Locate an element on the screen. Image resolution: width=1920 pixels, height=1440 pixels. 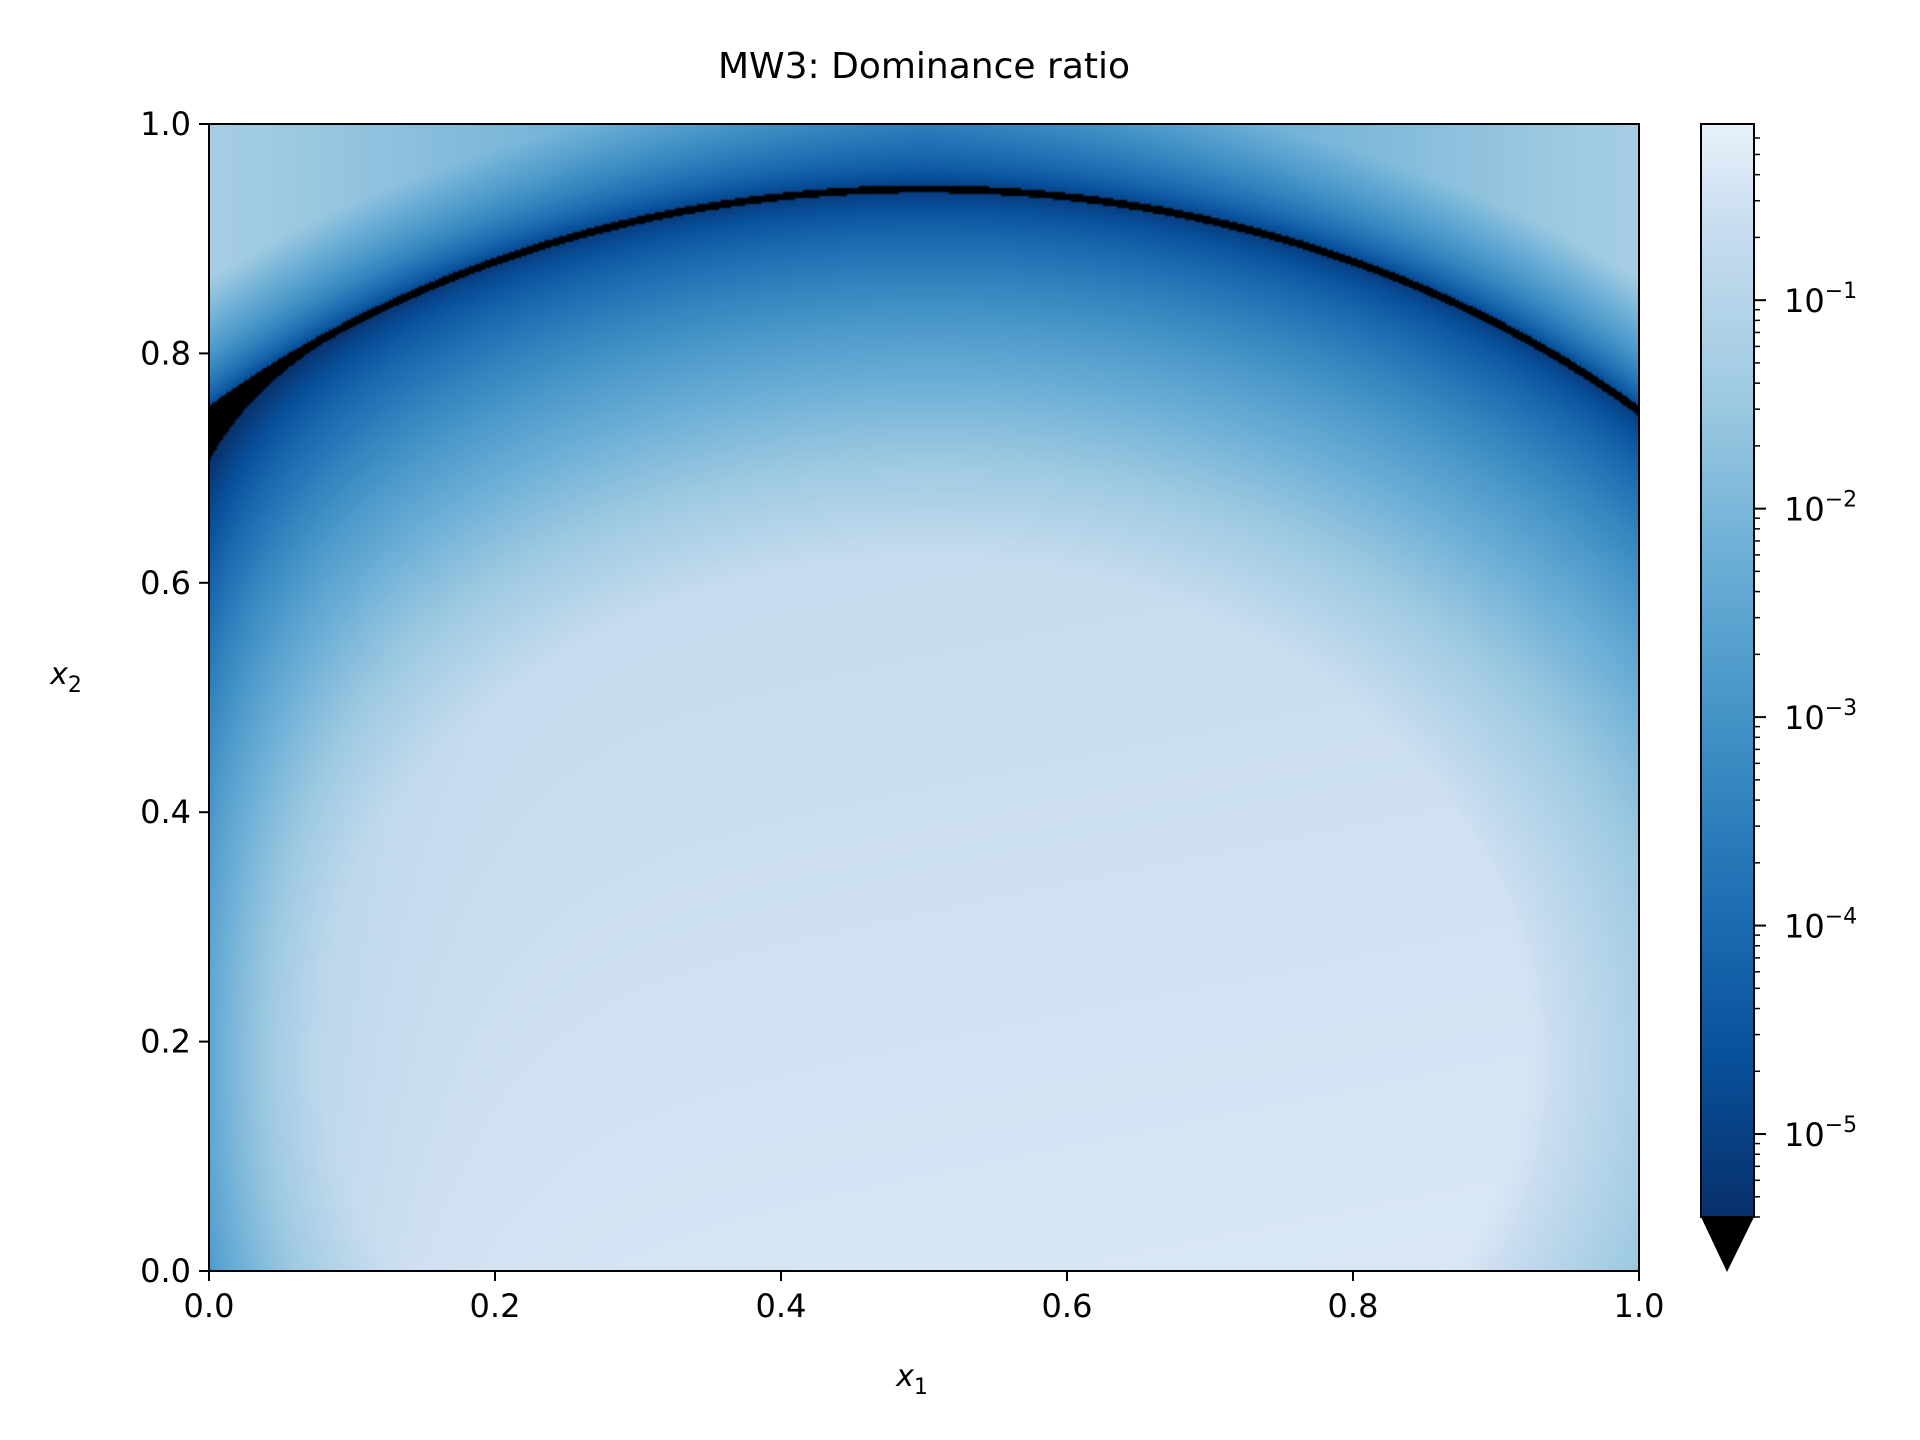
x-axis-ticks: 0.0 0.2 0.4 0.6 0.8 1.0 is located at coordinates (924, 1298).